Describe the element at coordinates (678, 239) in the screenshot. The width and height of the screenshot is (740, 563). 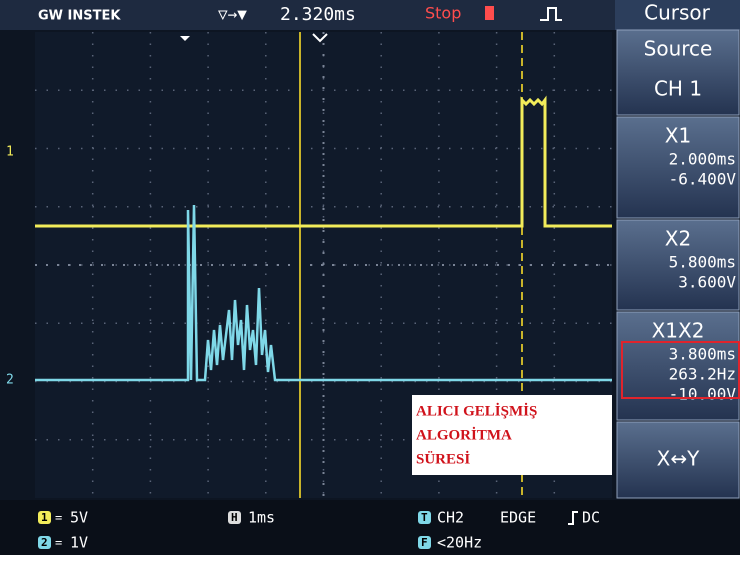
I see `menu-label: X2` at that location.